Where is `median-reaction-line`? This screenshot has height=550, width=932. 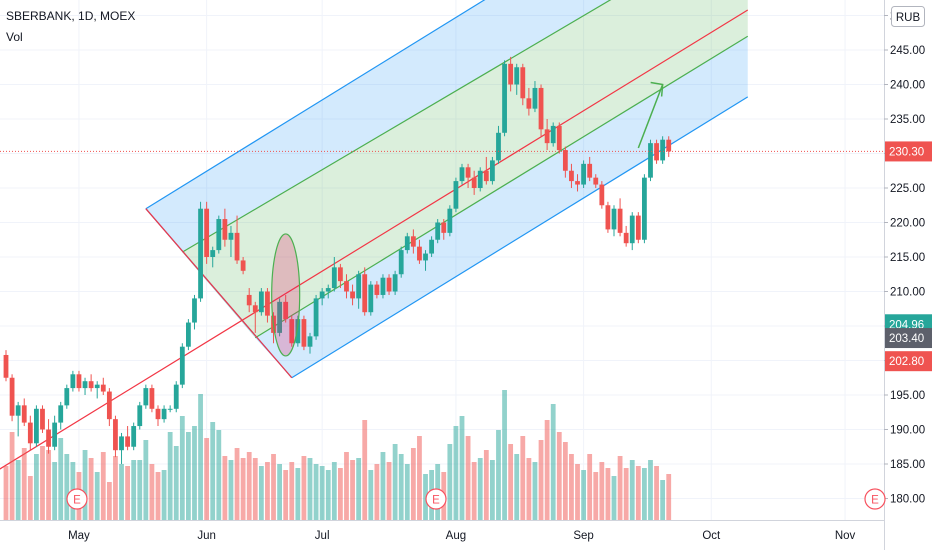
median-reaction-line is located at coordinates (219, 293).